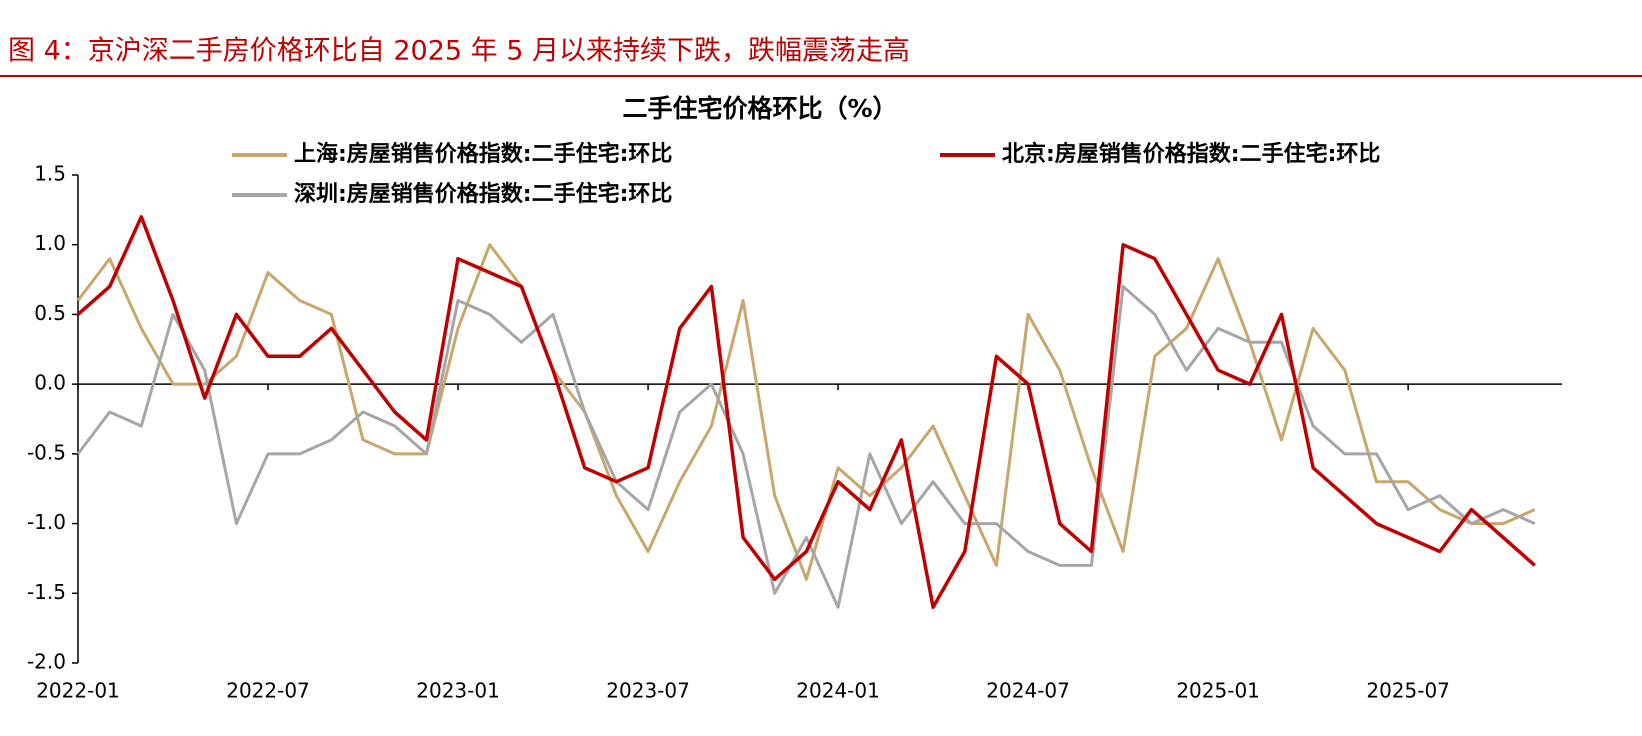 The height and width of the screenshot is (736, 1642). Describe the element at coordinates (46, 592) in the screenshot. I see `y-tick-label: -1.5` at that location.